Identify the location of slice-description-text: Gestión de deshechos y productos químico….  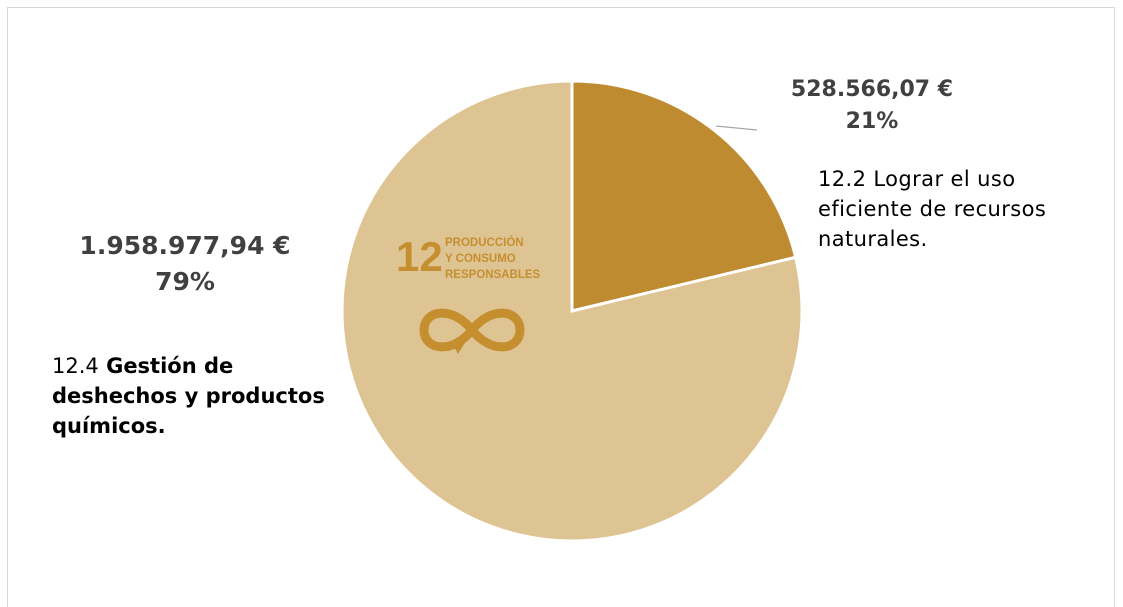
(188, 396).